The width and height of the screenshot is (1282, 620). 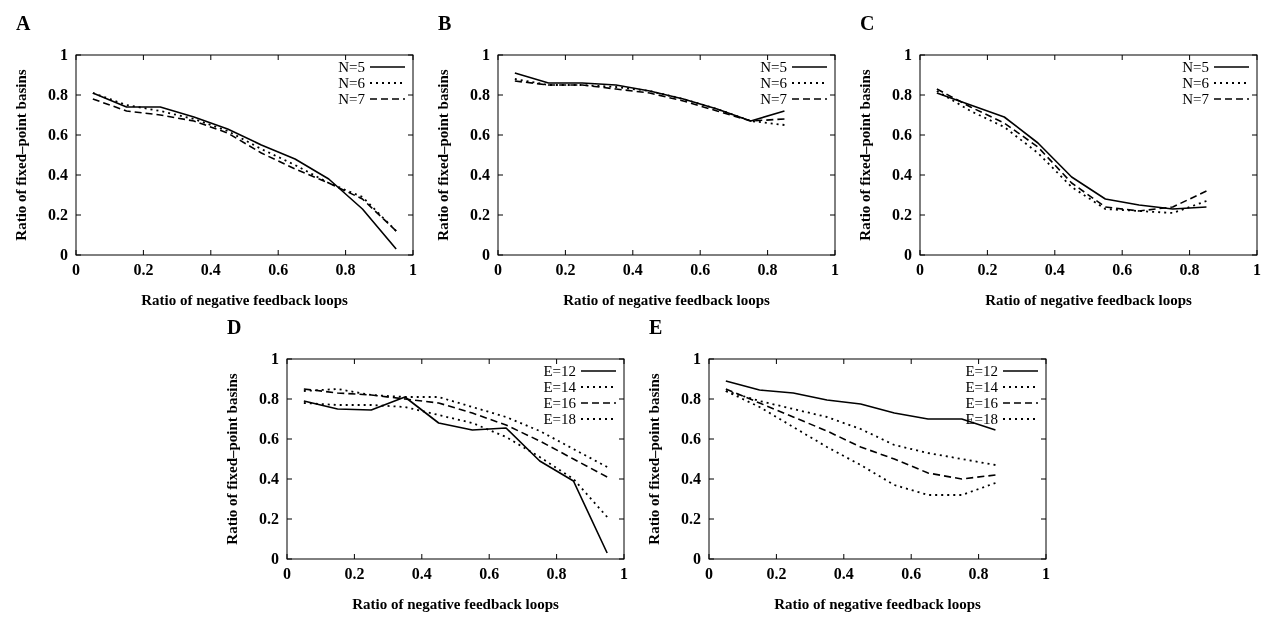 What do you see at coordinates (23, 23) in the screenshot?
I see `chart-title: A` at bounding box center [23, 23].